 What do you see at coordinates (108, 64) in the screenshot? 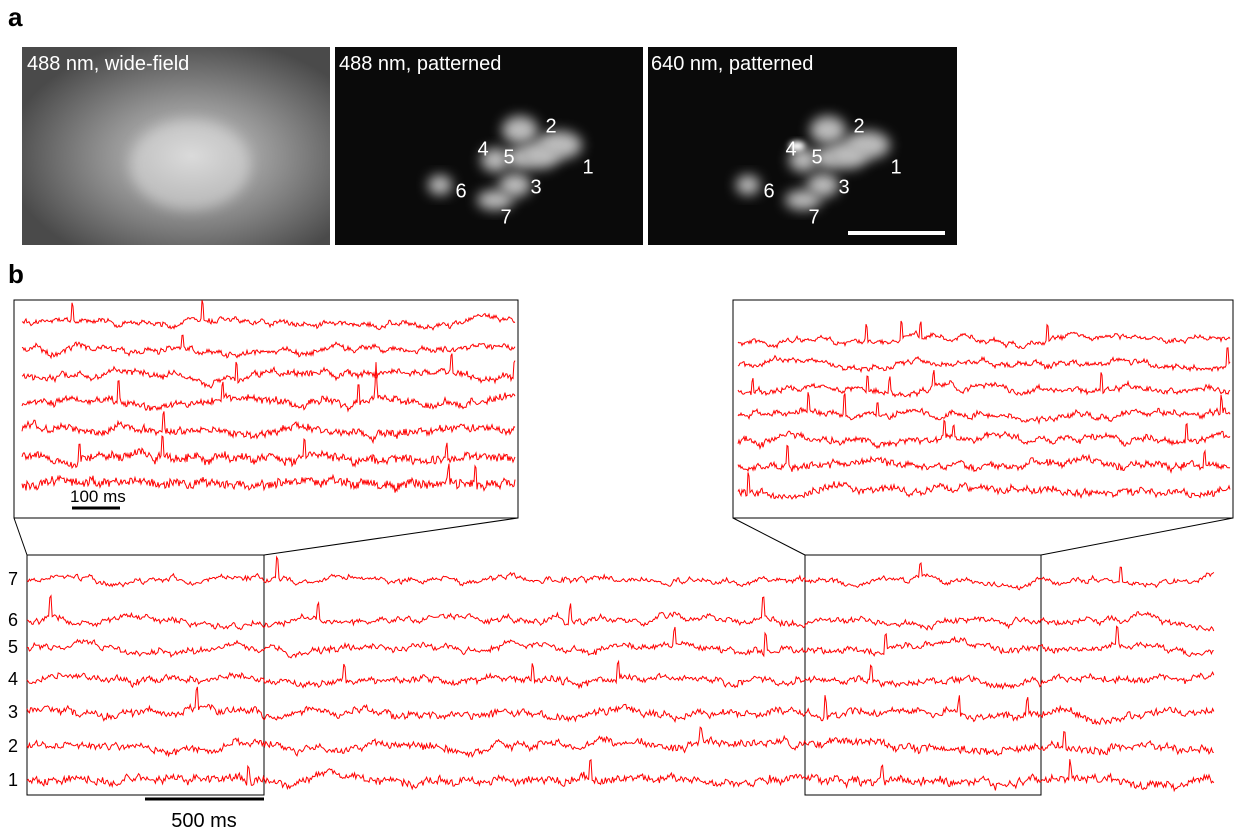
I see `image-caption: 488 nm, wide-field` at bounding box center [108, 64].